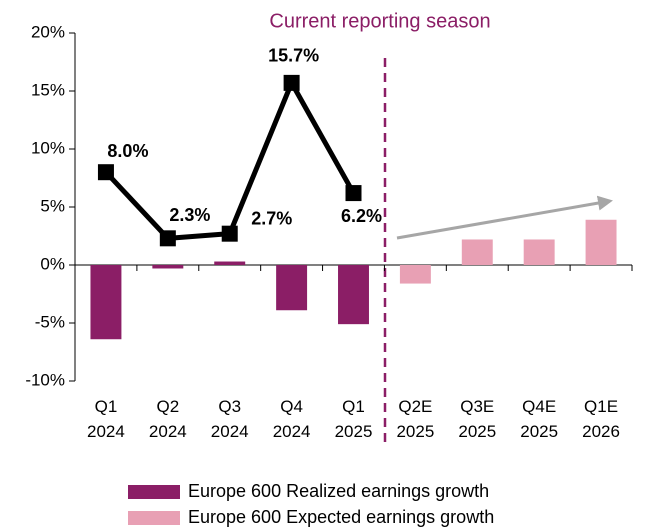  What do you see at coordinates (230, 419) in the screenshot?
I see `x-tick-label: Q3 2024` at bounding box center [230, 419].